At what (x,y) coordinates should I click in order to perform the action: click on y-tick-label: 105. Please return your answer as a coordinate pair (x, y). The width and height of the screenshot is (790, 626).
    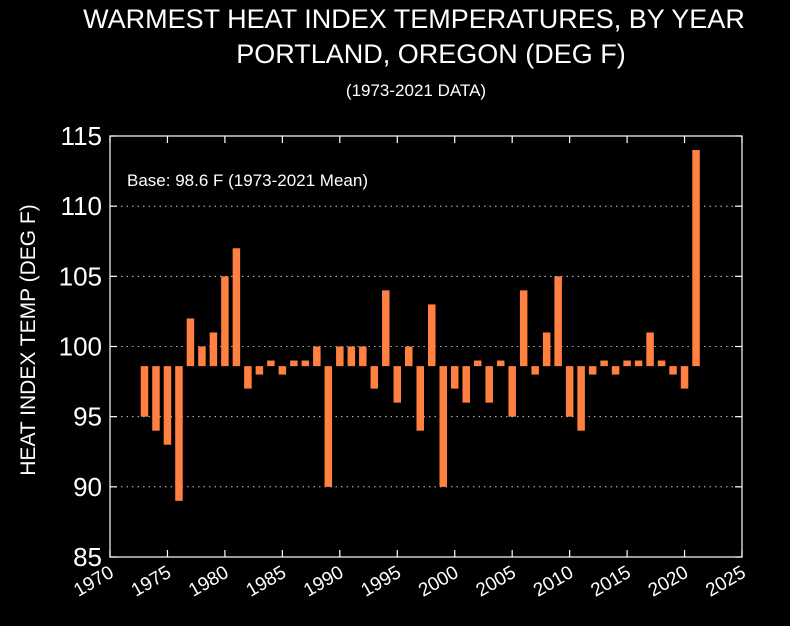
    Looking at the image, I should click on (80, 276).